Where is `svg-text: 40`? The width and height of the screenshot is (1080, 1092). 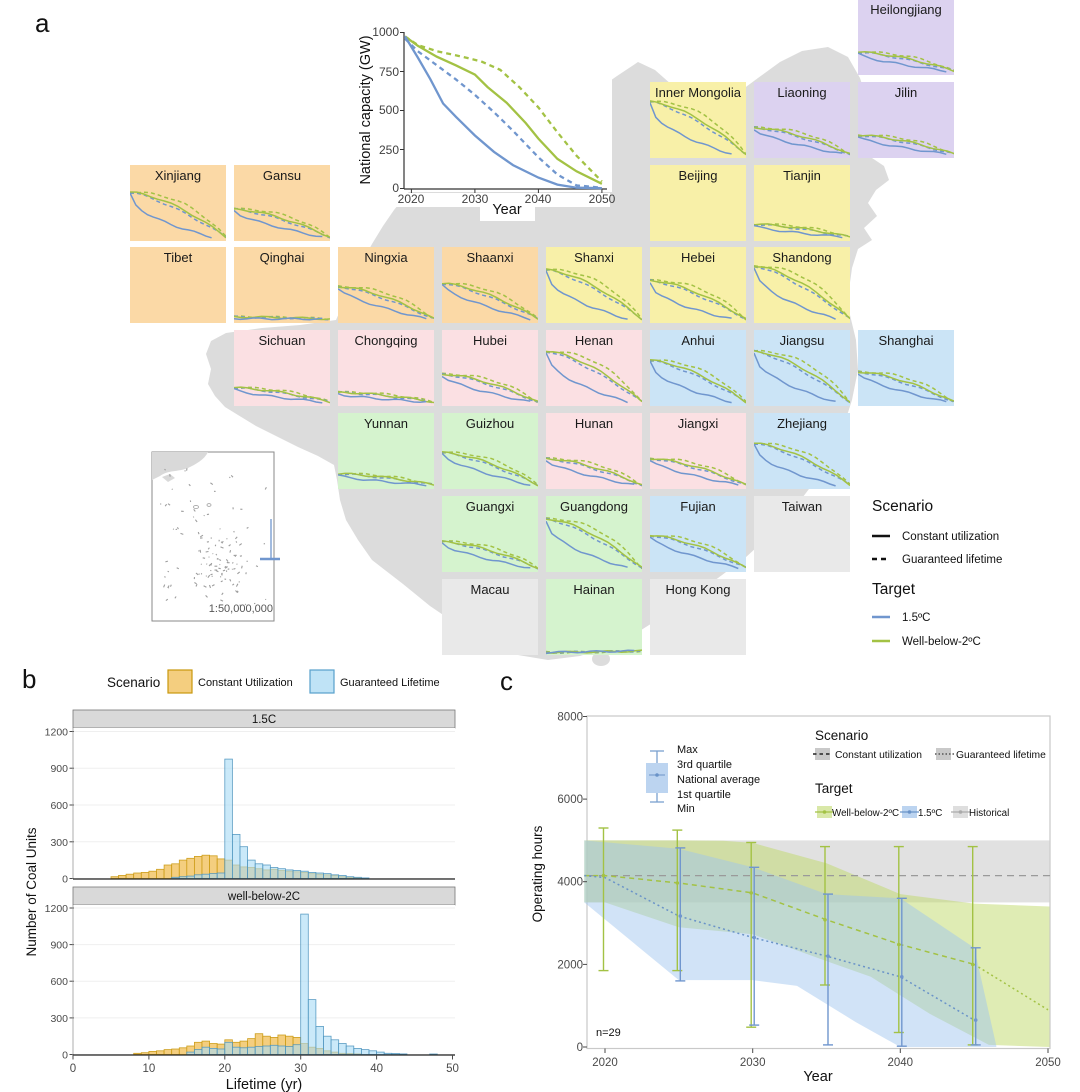 svg-text: 40 is located at coordinates (376, 1069).